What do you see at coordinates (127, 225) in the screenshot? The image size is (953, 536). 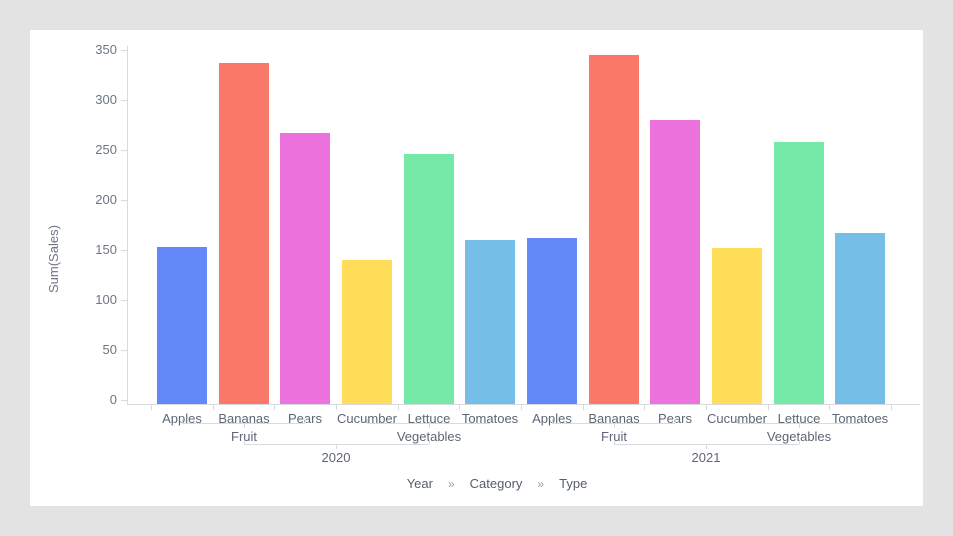 I see `y-axis-line` at bounding box center [127, 225].